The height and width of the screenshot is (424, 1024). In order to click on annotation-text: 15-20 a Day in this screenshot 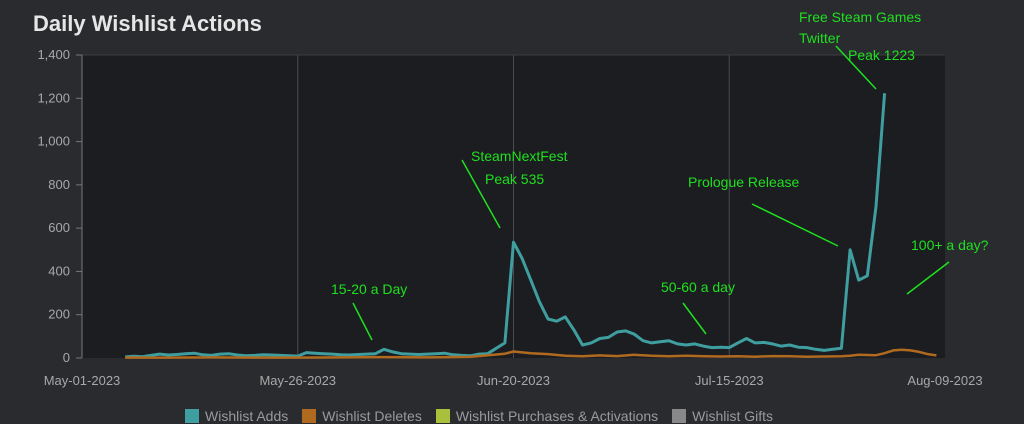, I will do `click(369, 289)`.